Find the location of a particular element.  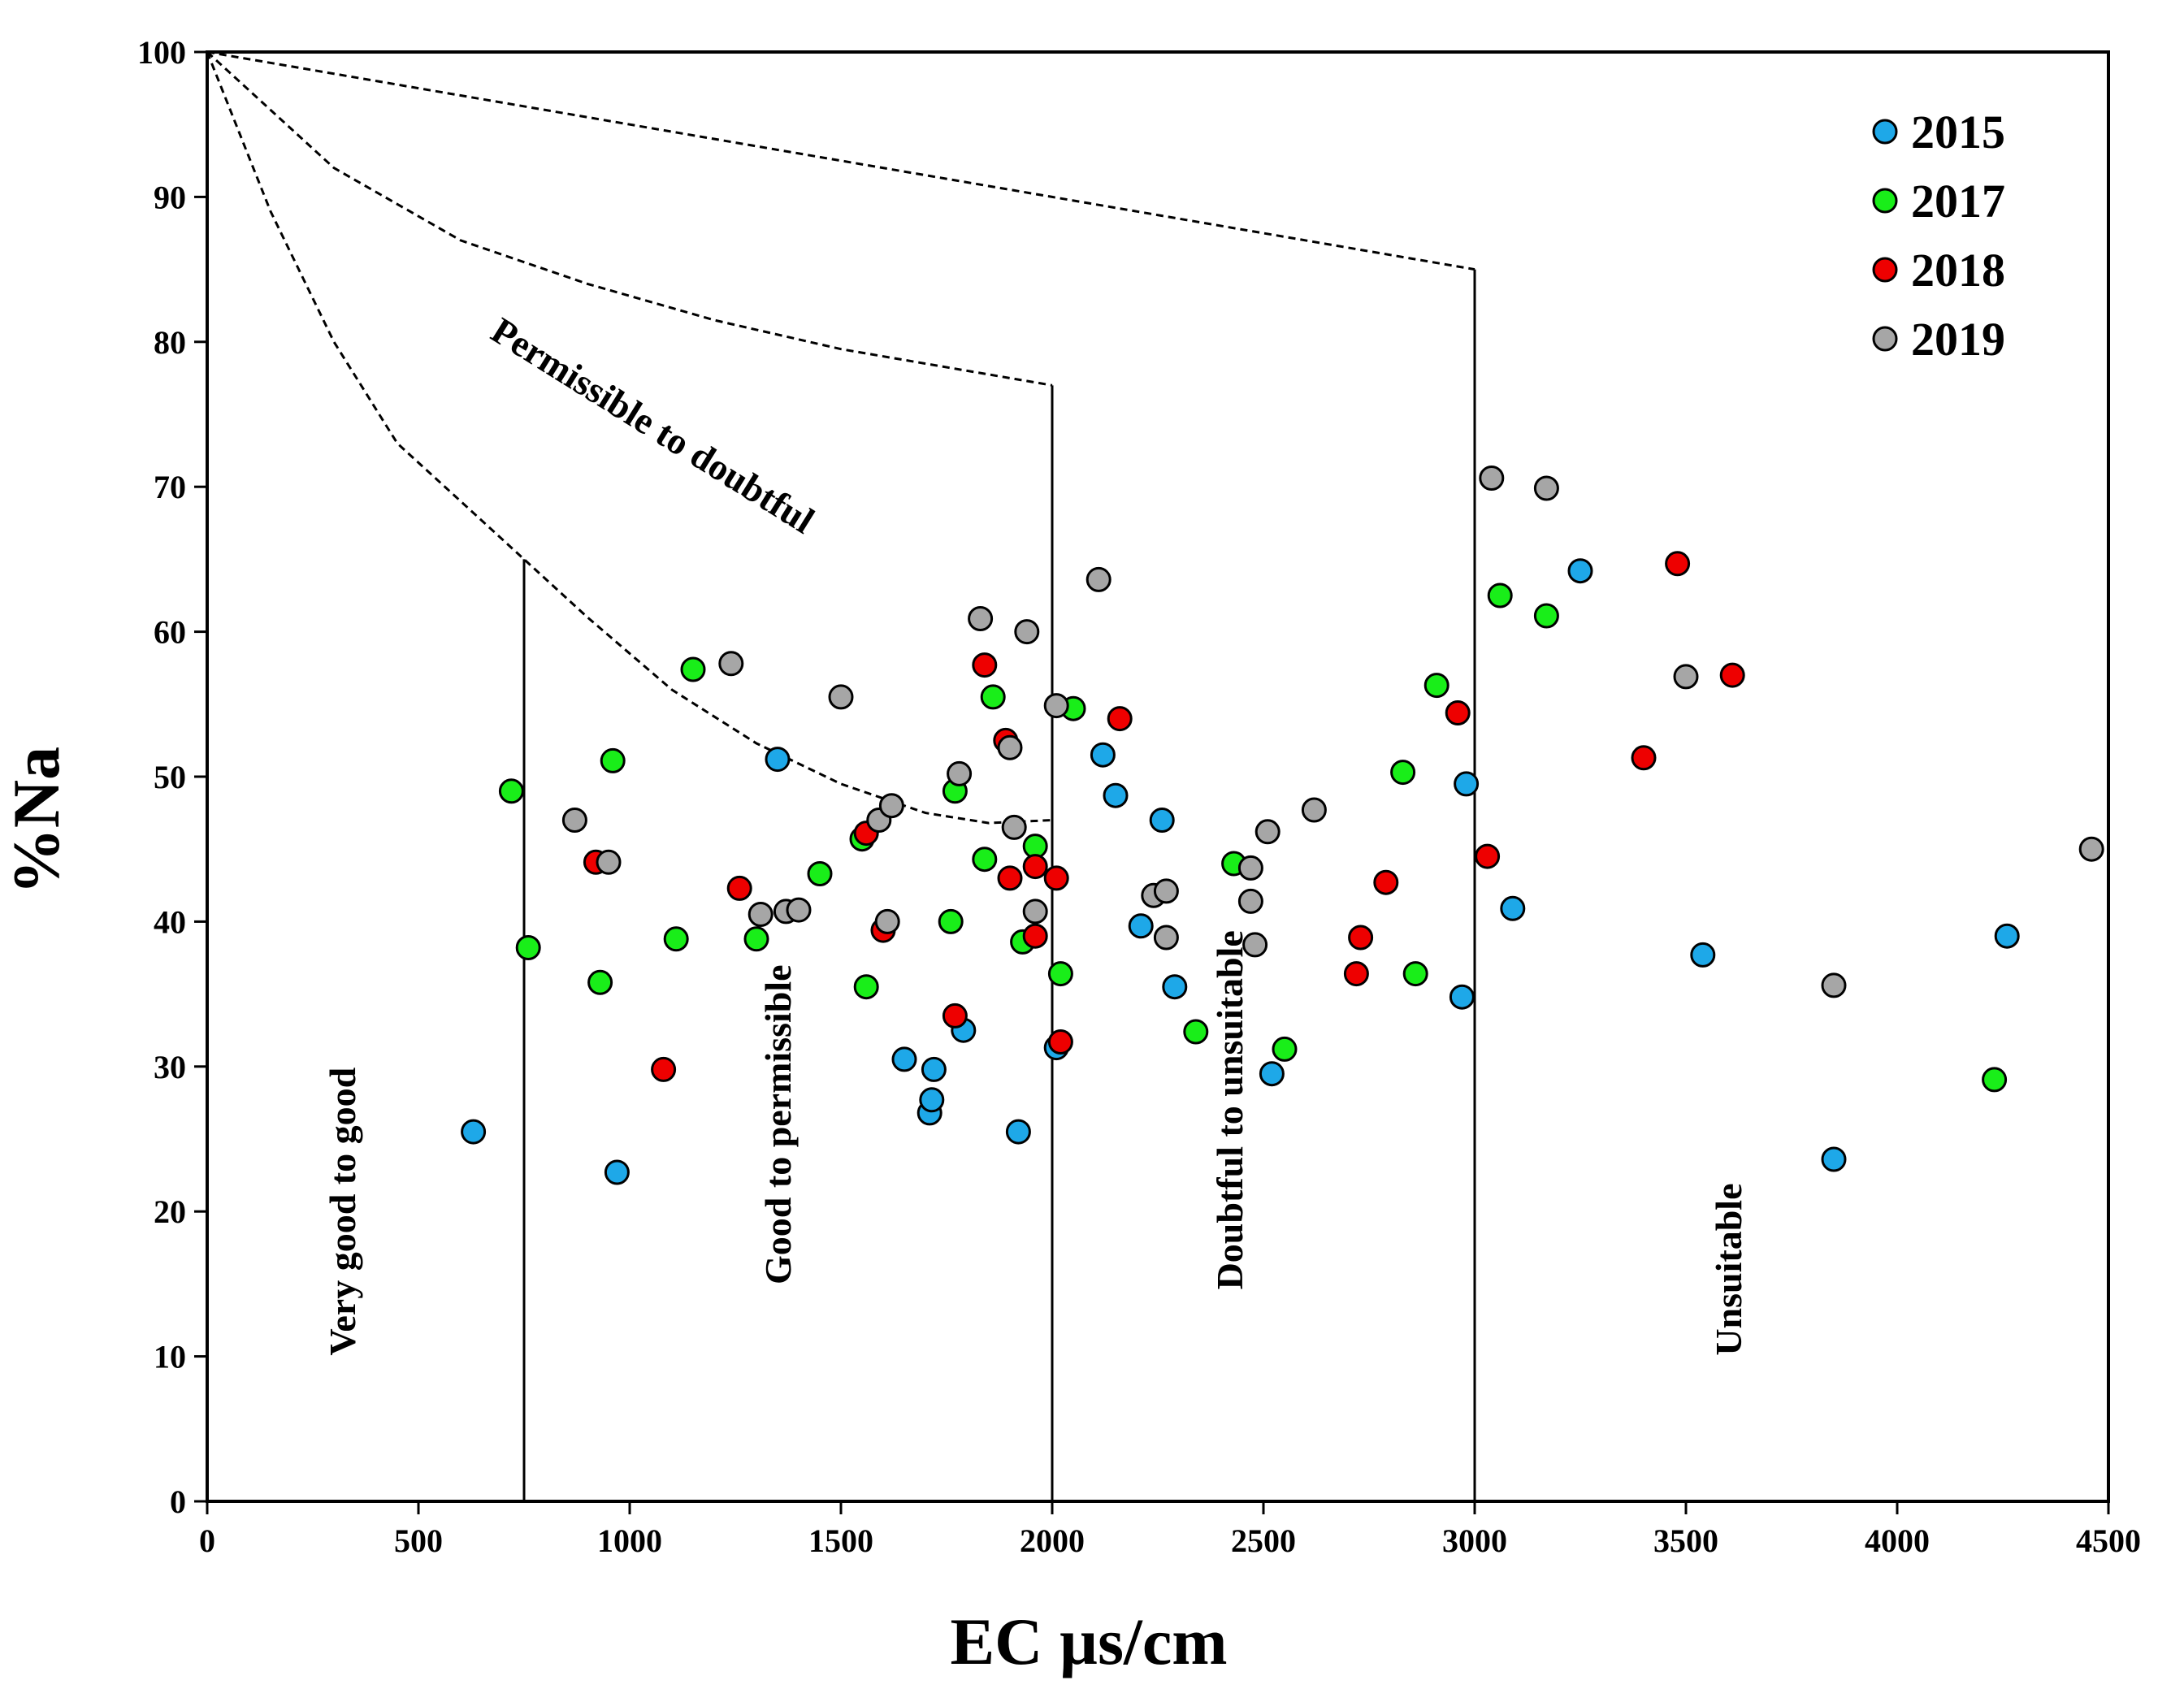

x-tick-label: 3500 is located at coordinates (1685, 1540).